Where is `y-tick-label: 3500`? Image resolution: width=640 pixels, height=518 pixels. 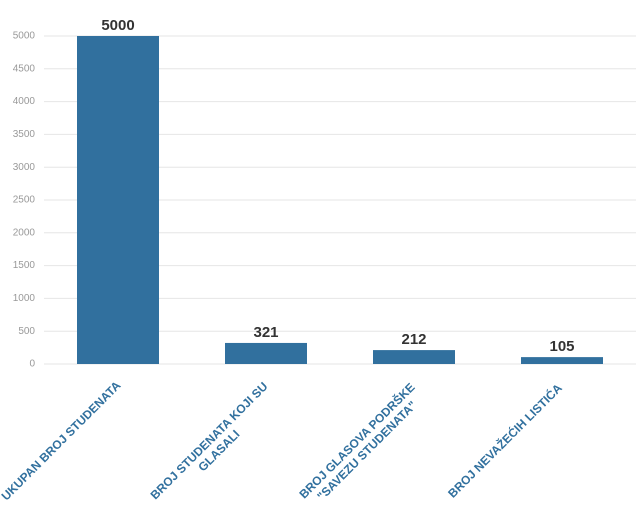 y-tick-label: 3500 is located at coordinates (24, 134).